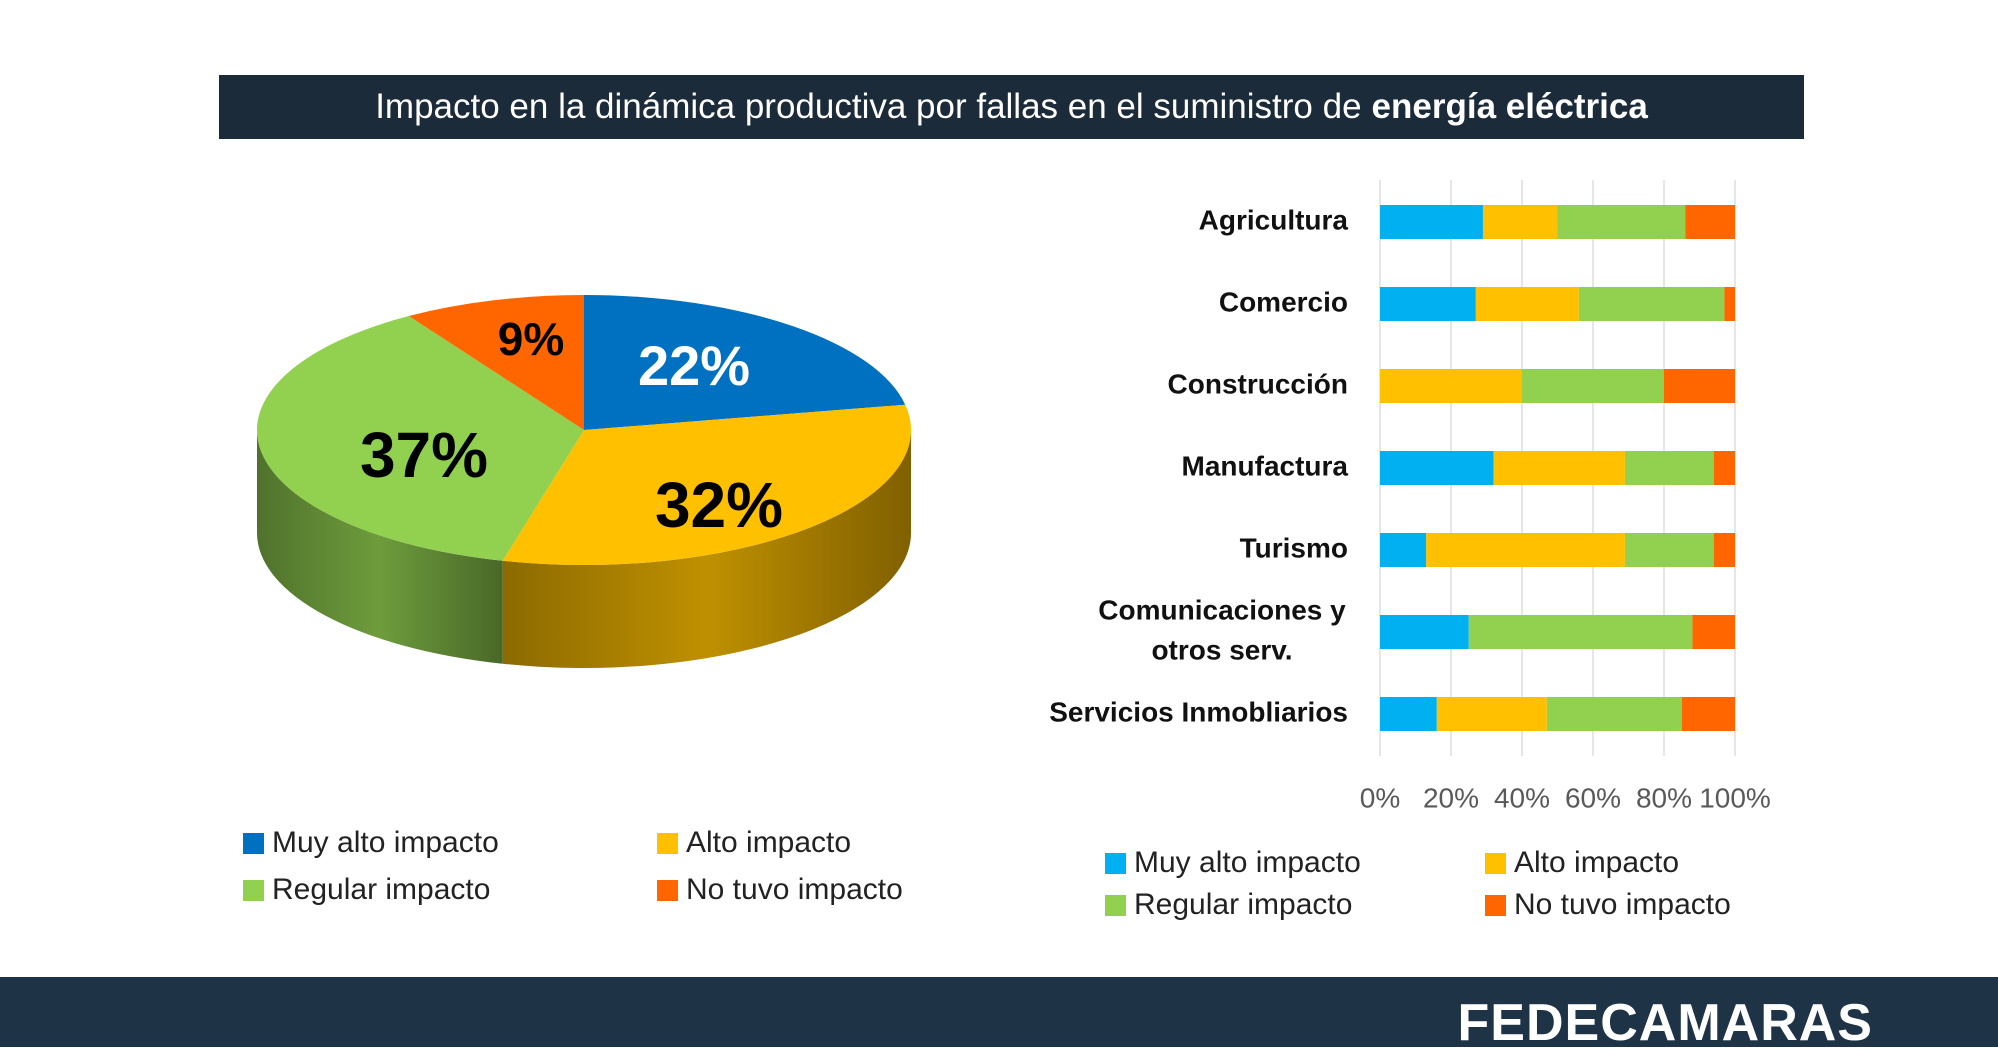  I want to click on x-tick-label: 60%, so click(1593, 797).